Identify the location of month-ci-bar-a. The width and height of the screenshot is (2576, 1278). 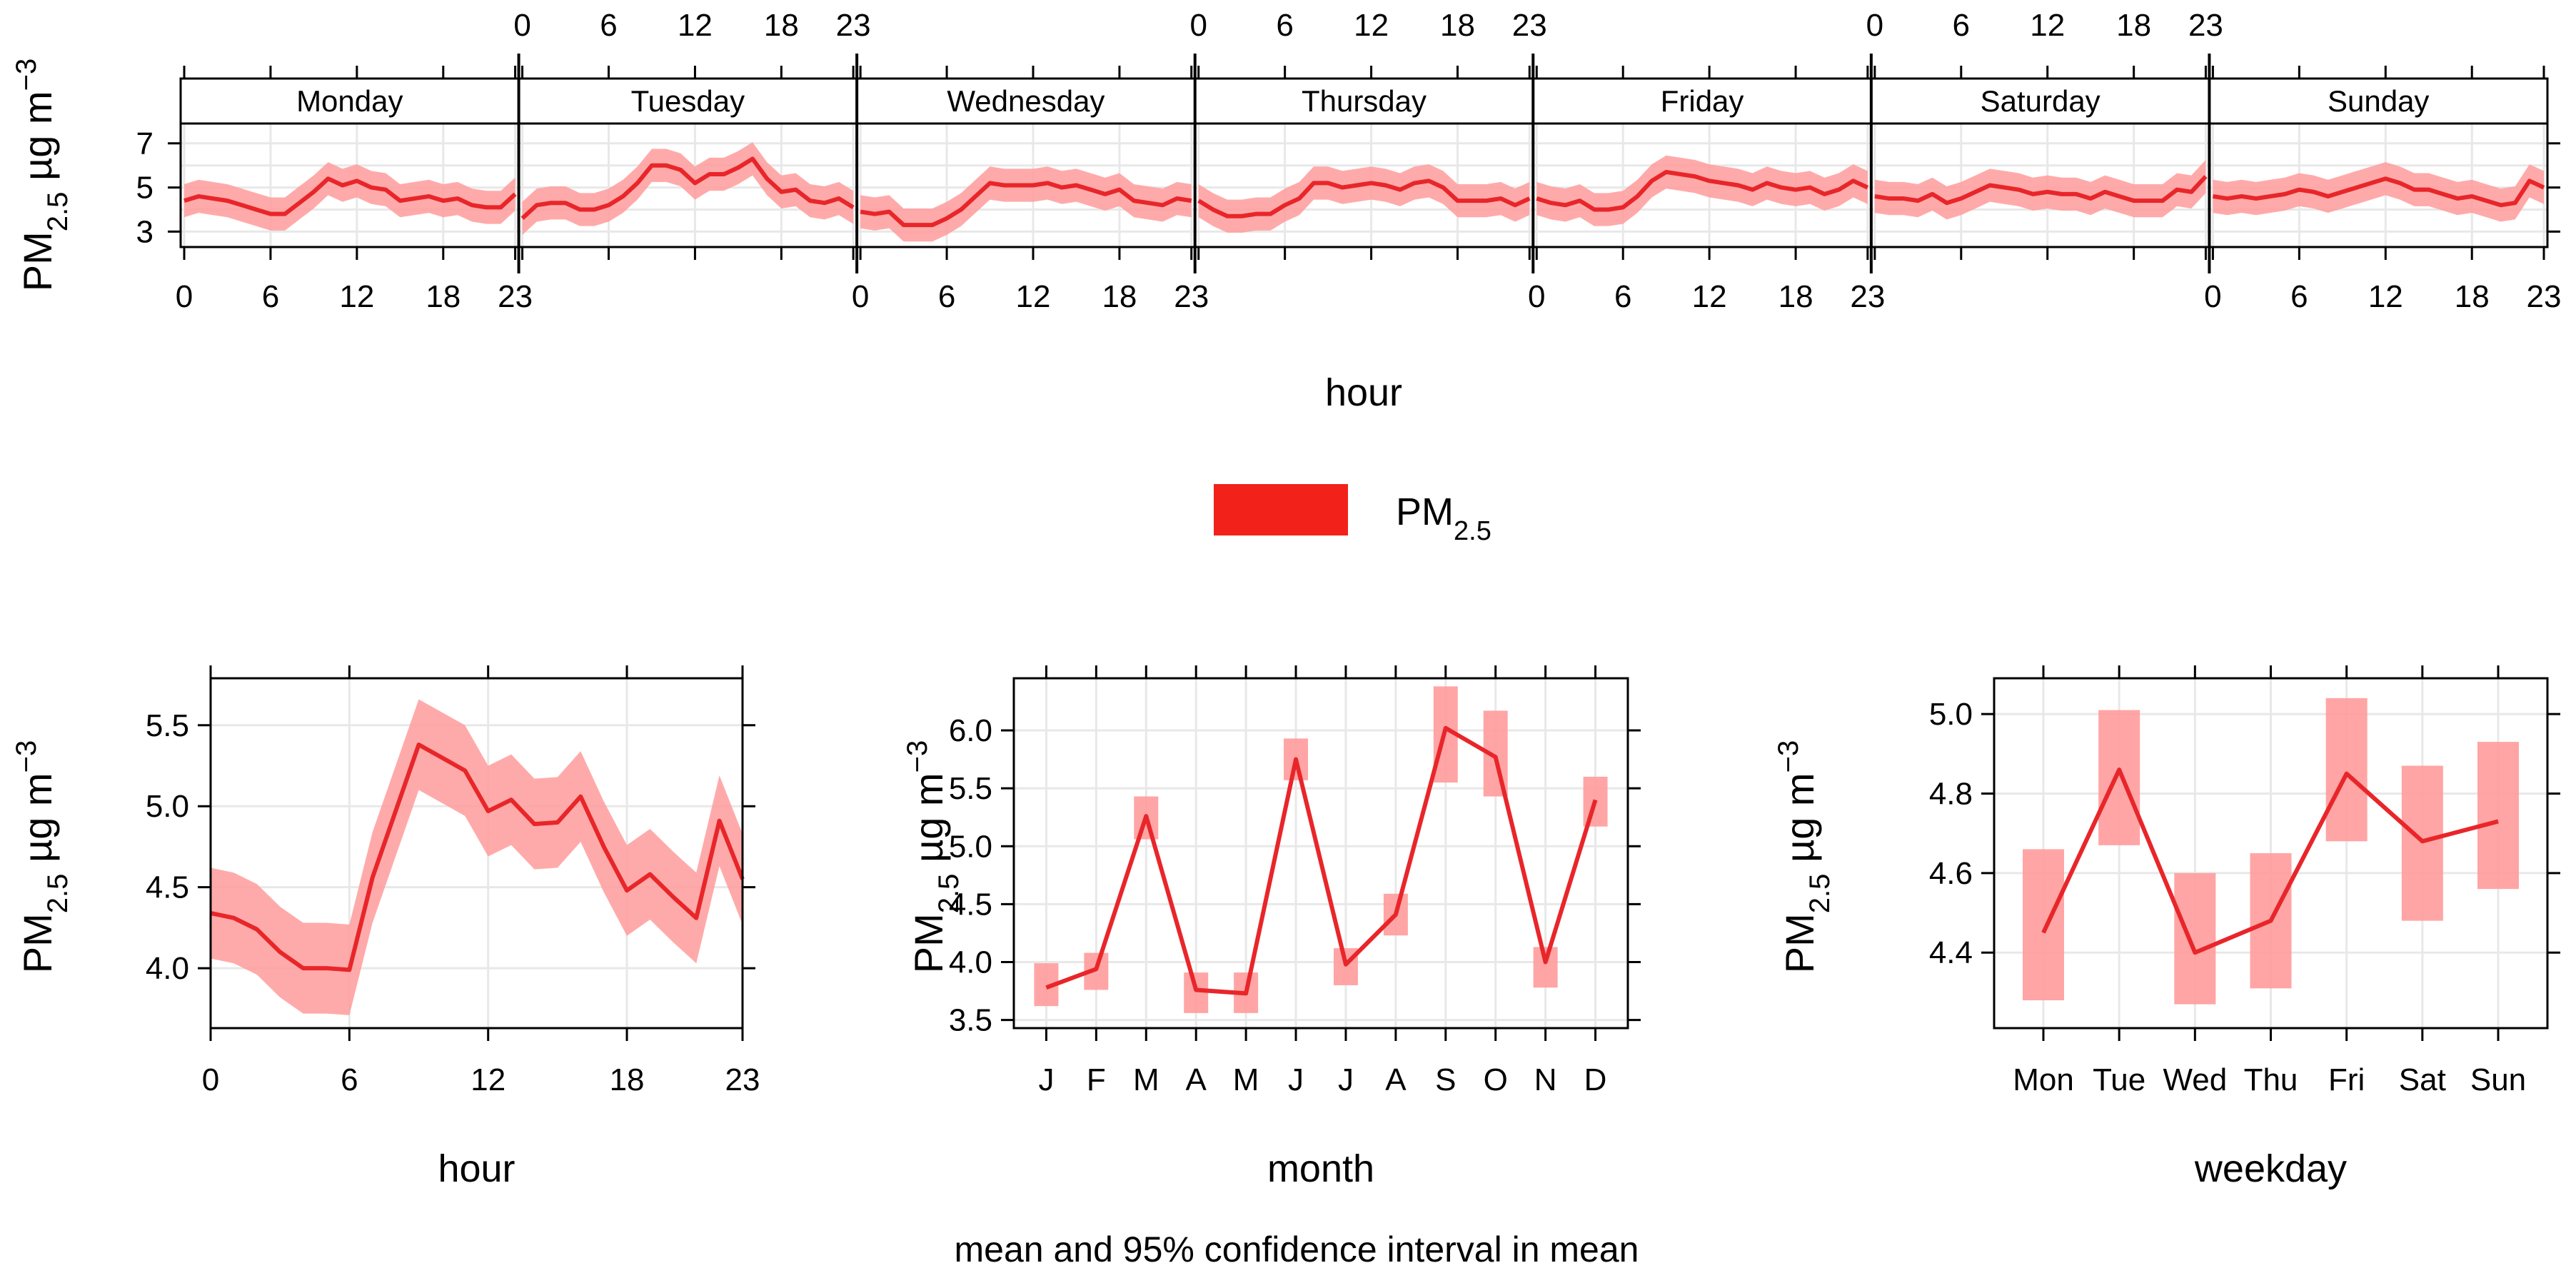
(1196, 992).